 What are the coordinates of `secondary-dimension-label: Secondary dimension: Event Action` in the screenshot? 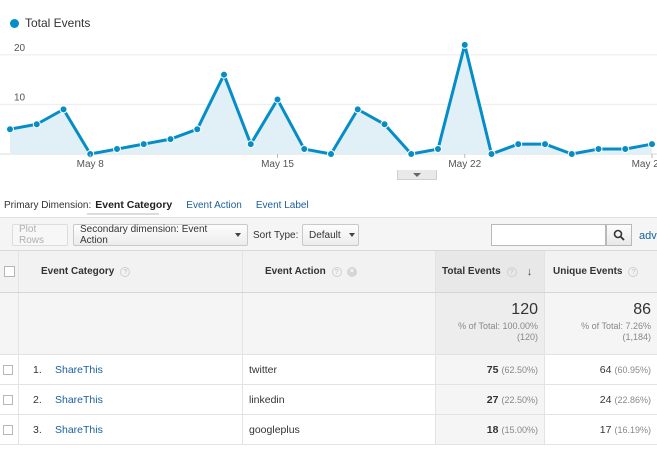 It's located at (144, 235).